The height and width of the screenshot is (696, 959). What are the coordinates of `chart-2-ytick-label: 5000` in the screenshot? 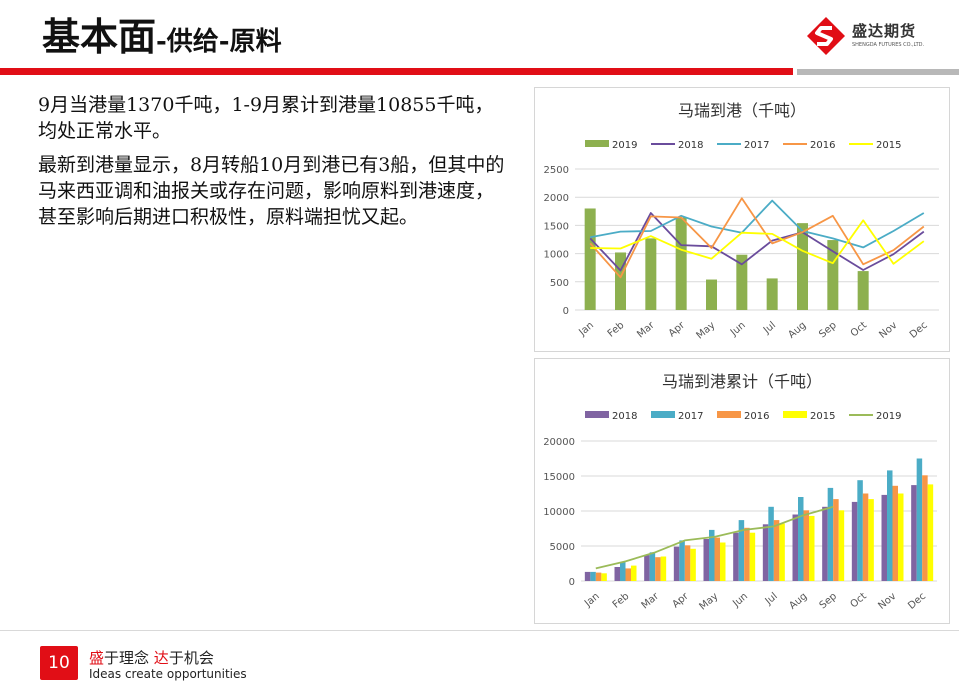 It's located at (562, 547).